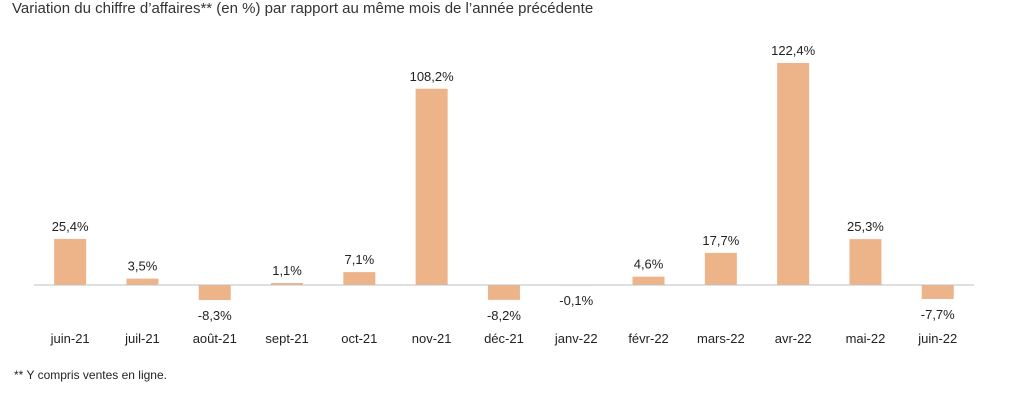  What do you see at coordinates (793, 338) in the screenshot?
I see `category-label: avr-22` at bounding box center [793, 338].